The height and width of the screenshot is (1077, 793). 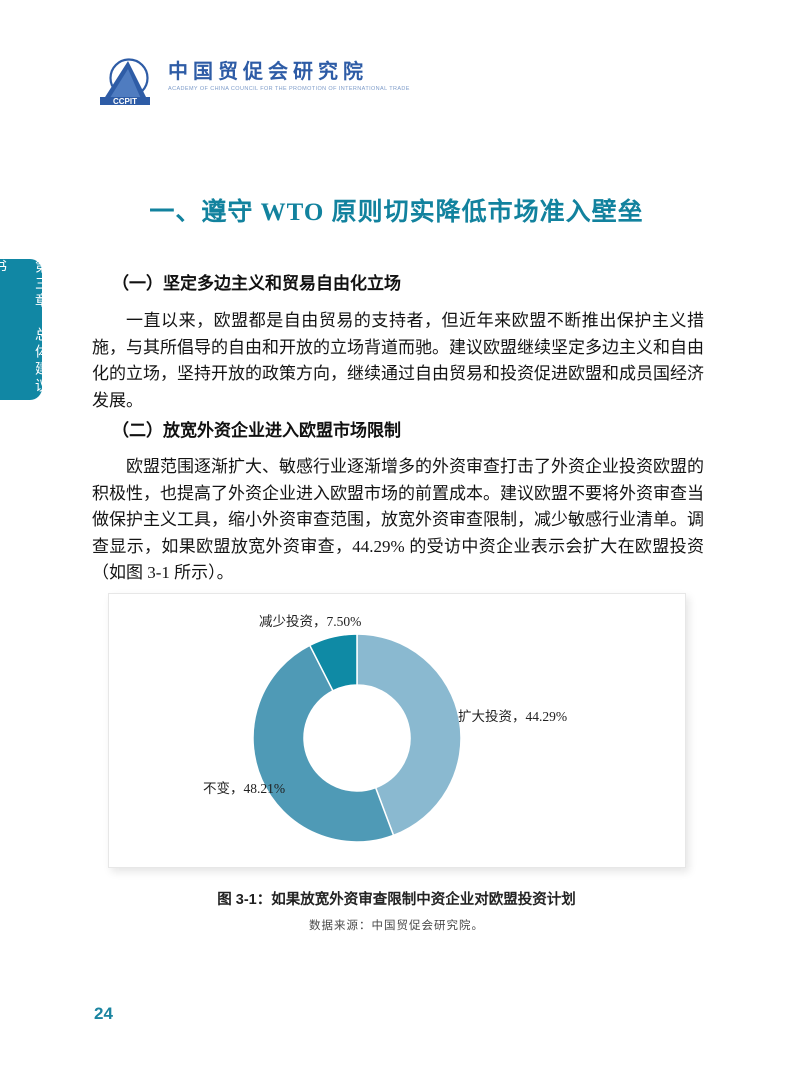 What do you see at coordinates (396, 926) in the screenshot?
I see `figure-source: 数据来源：中国贸促会研究院。` at bounding box center [396, 926].